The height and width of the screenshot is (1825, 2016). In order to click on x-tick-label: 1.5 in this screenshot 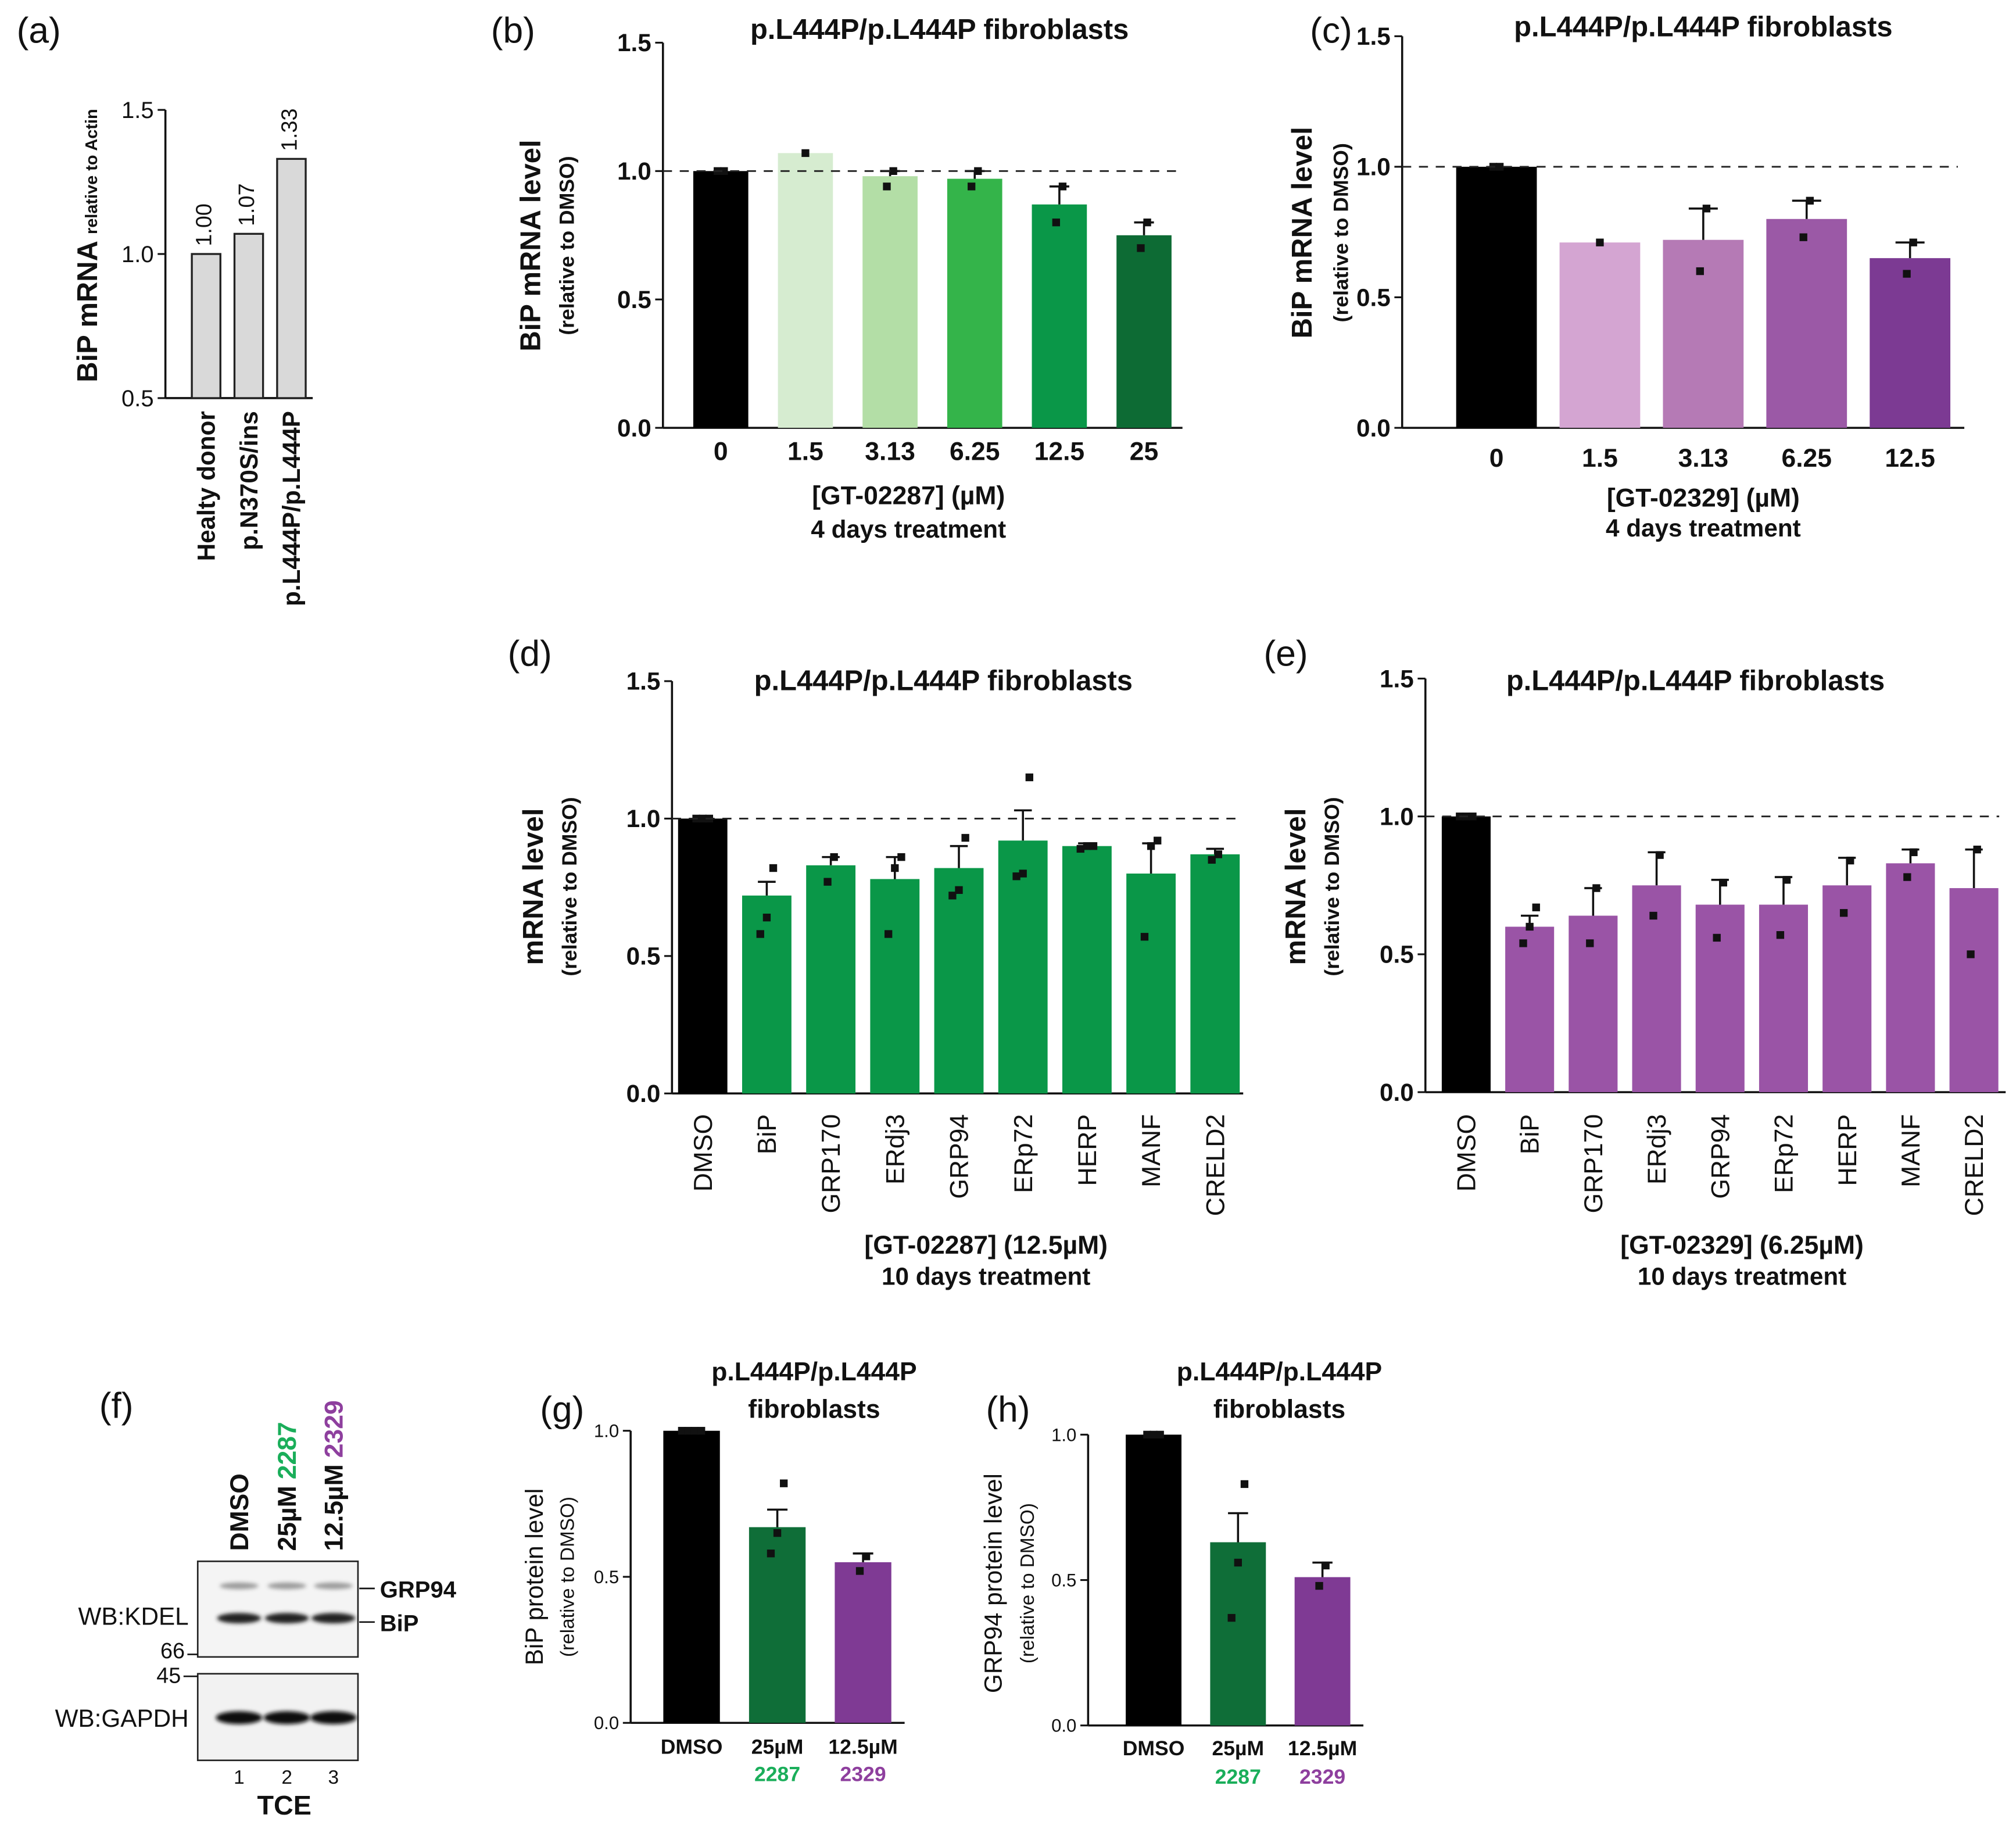, I will do `click(805, 452)`.